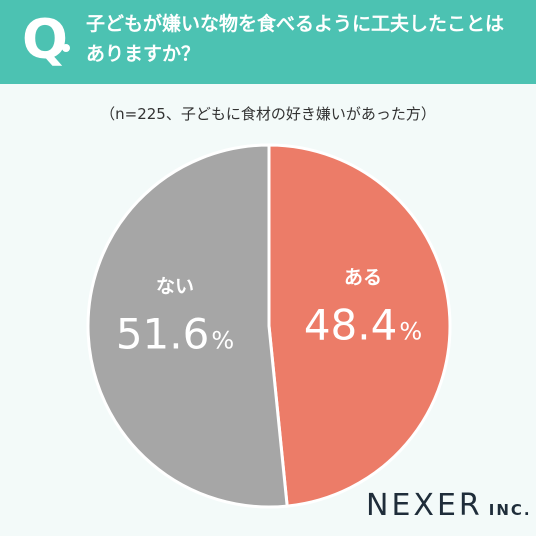 This screenshot has width=536, height=536. I want to click on slice-value-1: 51.6%, so click(175, 334).